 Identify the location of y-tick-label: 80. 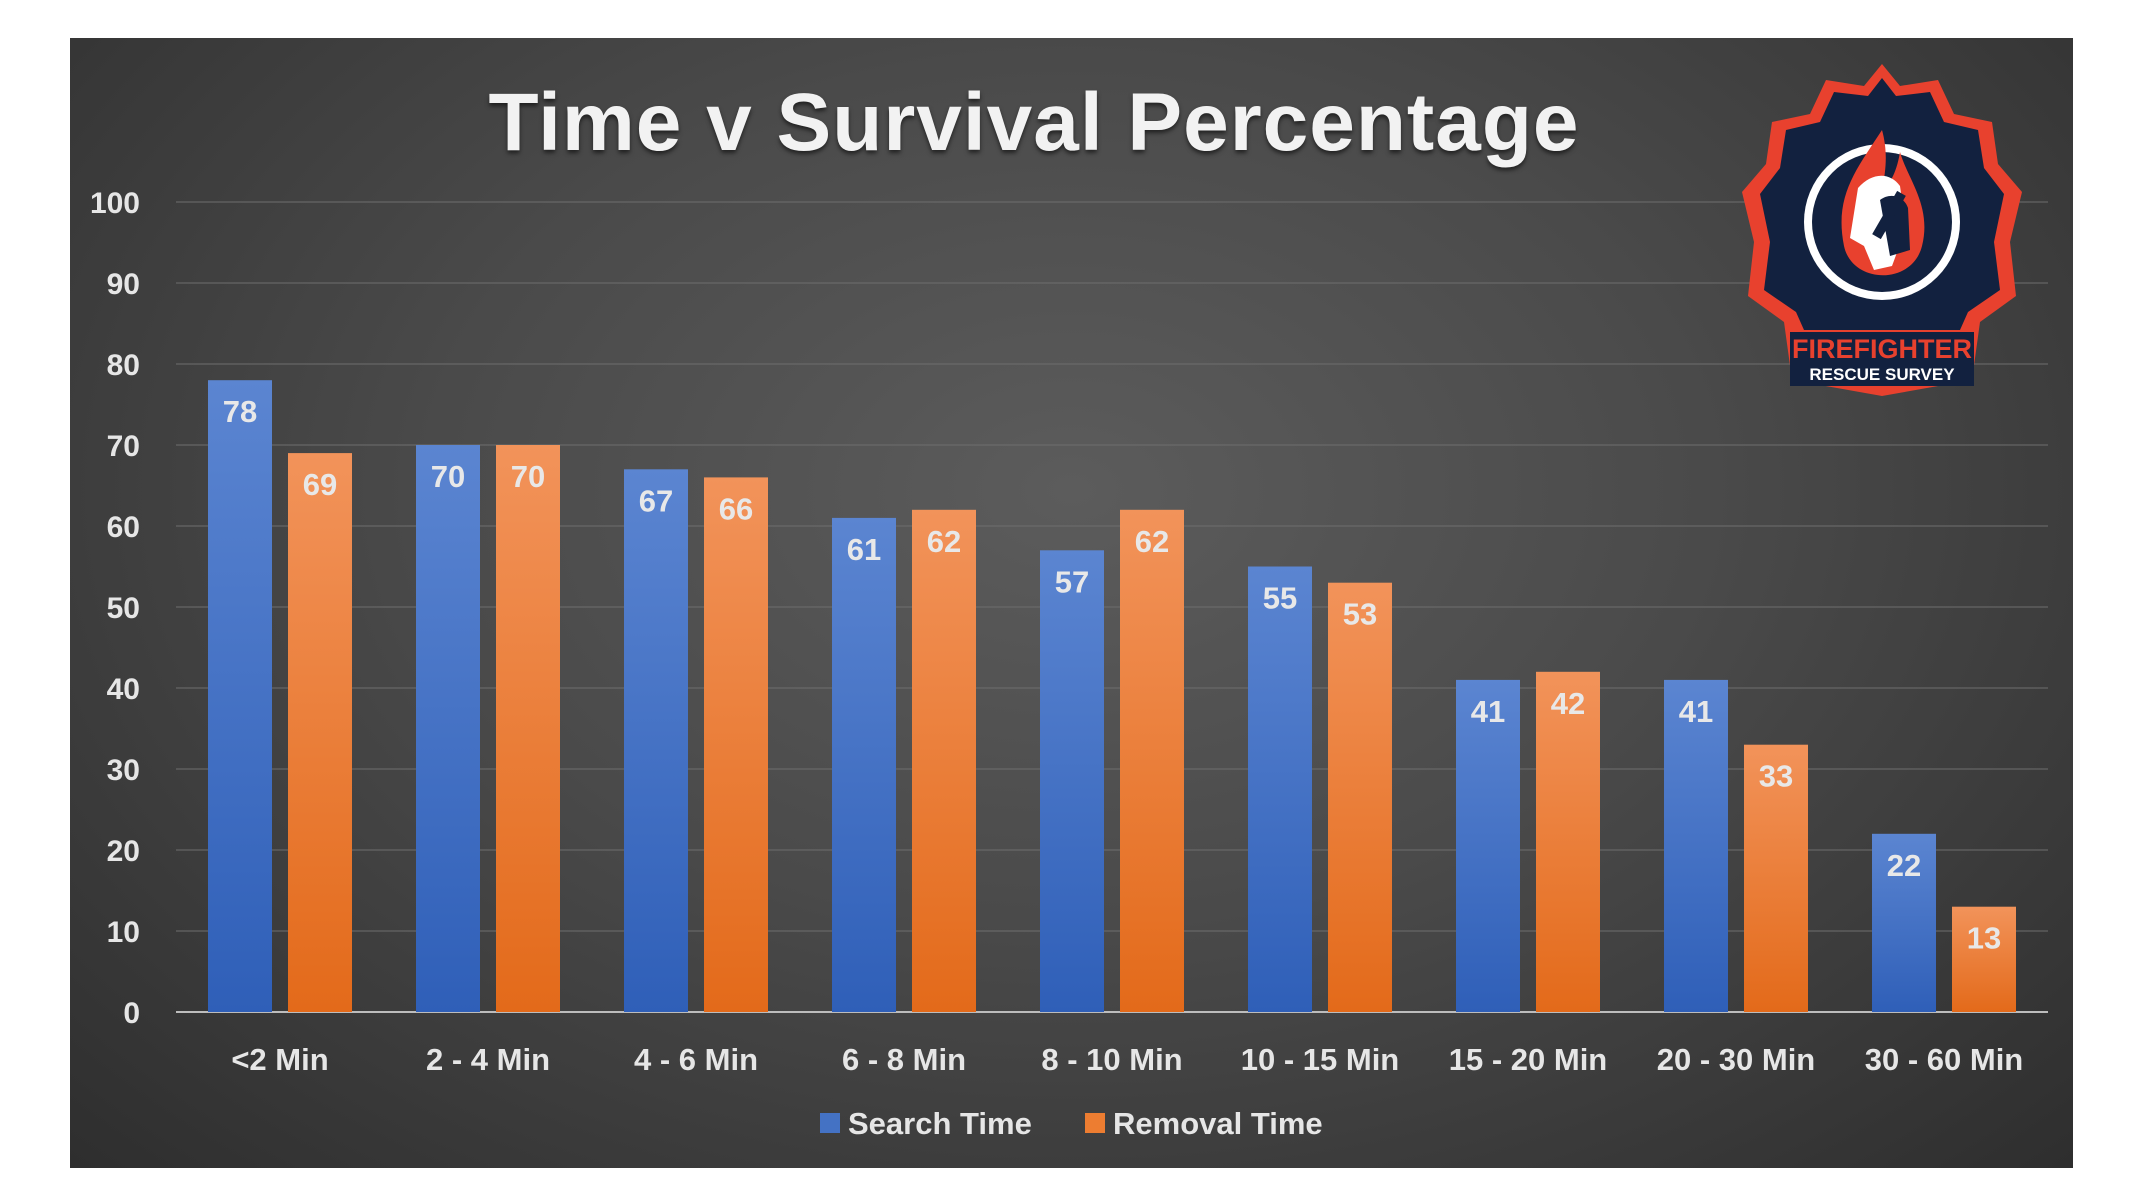
(123, 365).